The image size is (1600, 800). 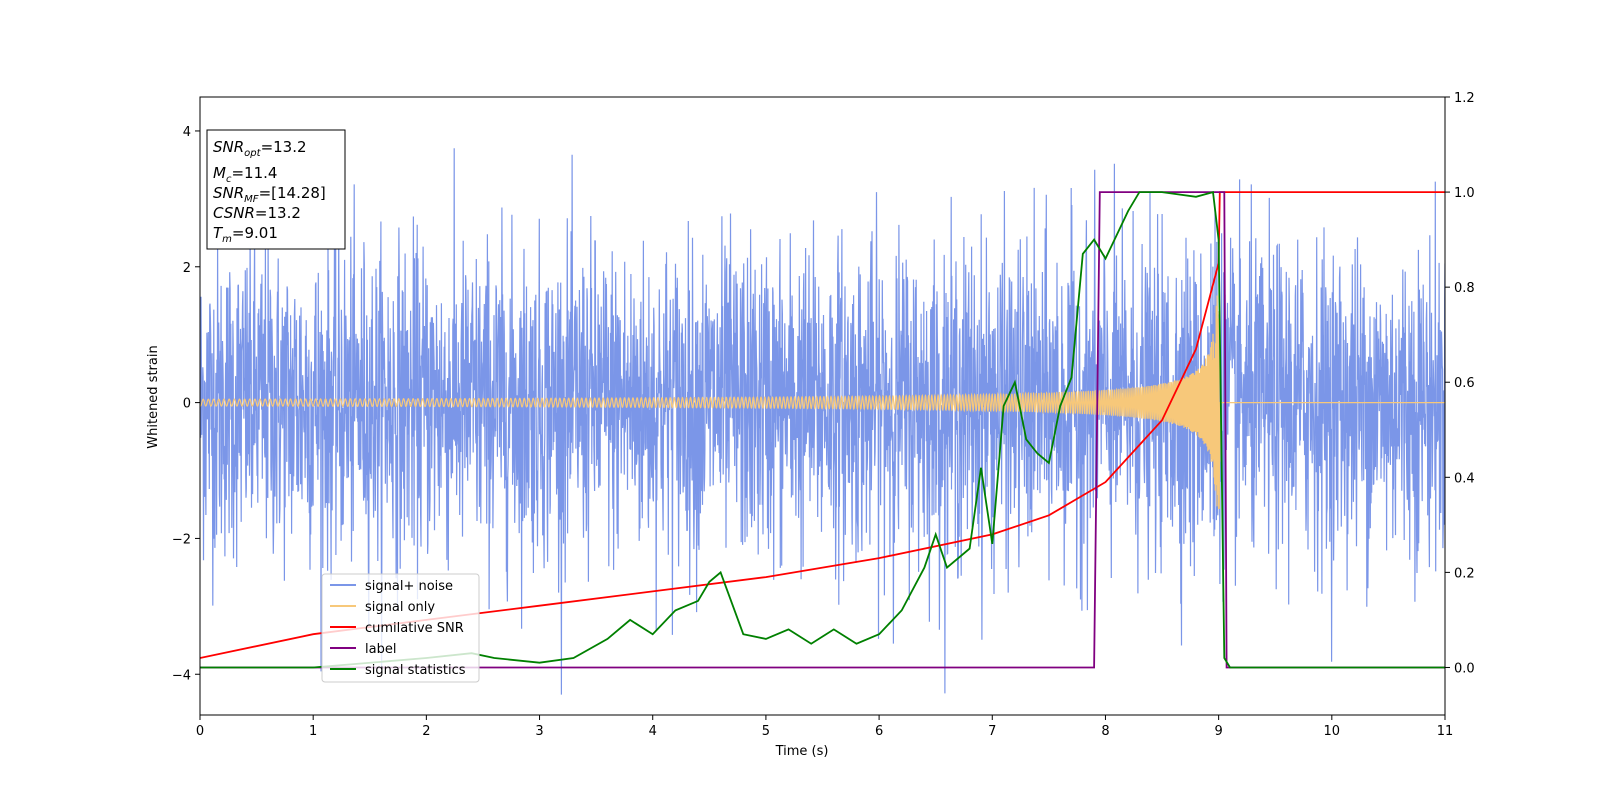 I want to click on y-tick-label: −4, so click(x=181, y=675).